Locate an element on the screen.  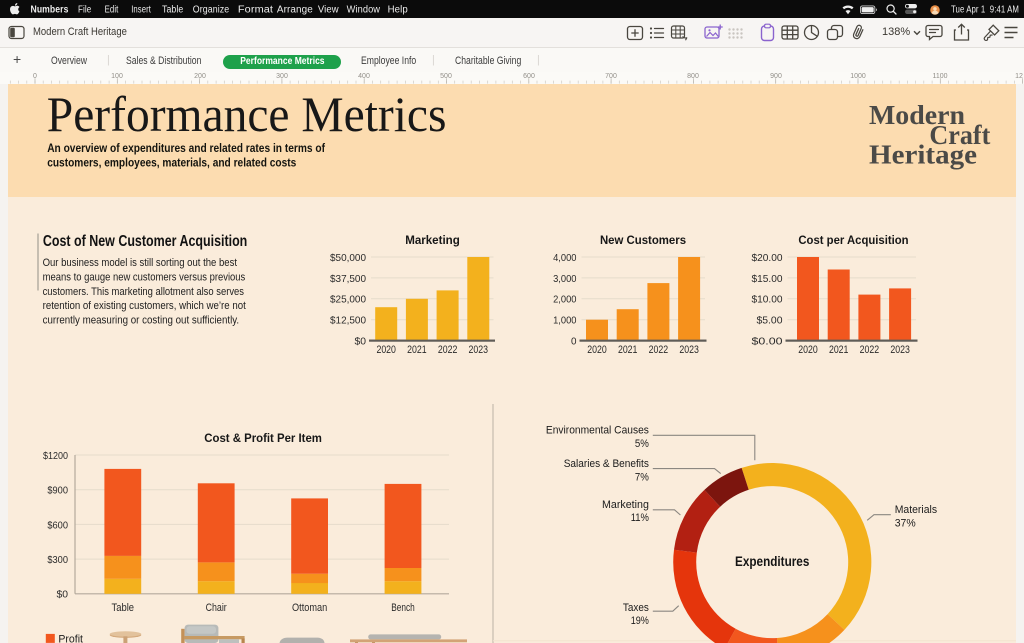
svg-text: 11% is located at coordinates (640, 518).